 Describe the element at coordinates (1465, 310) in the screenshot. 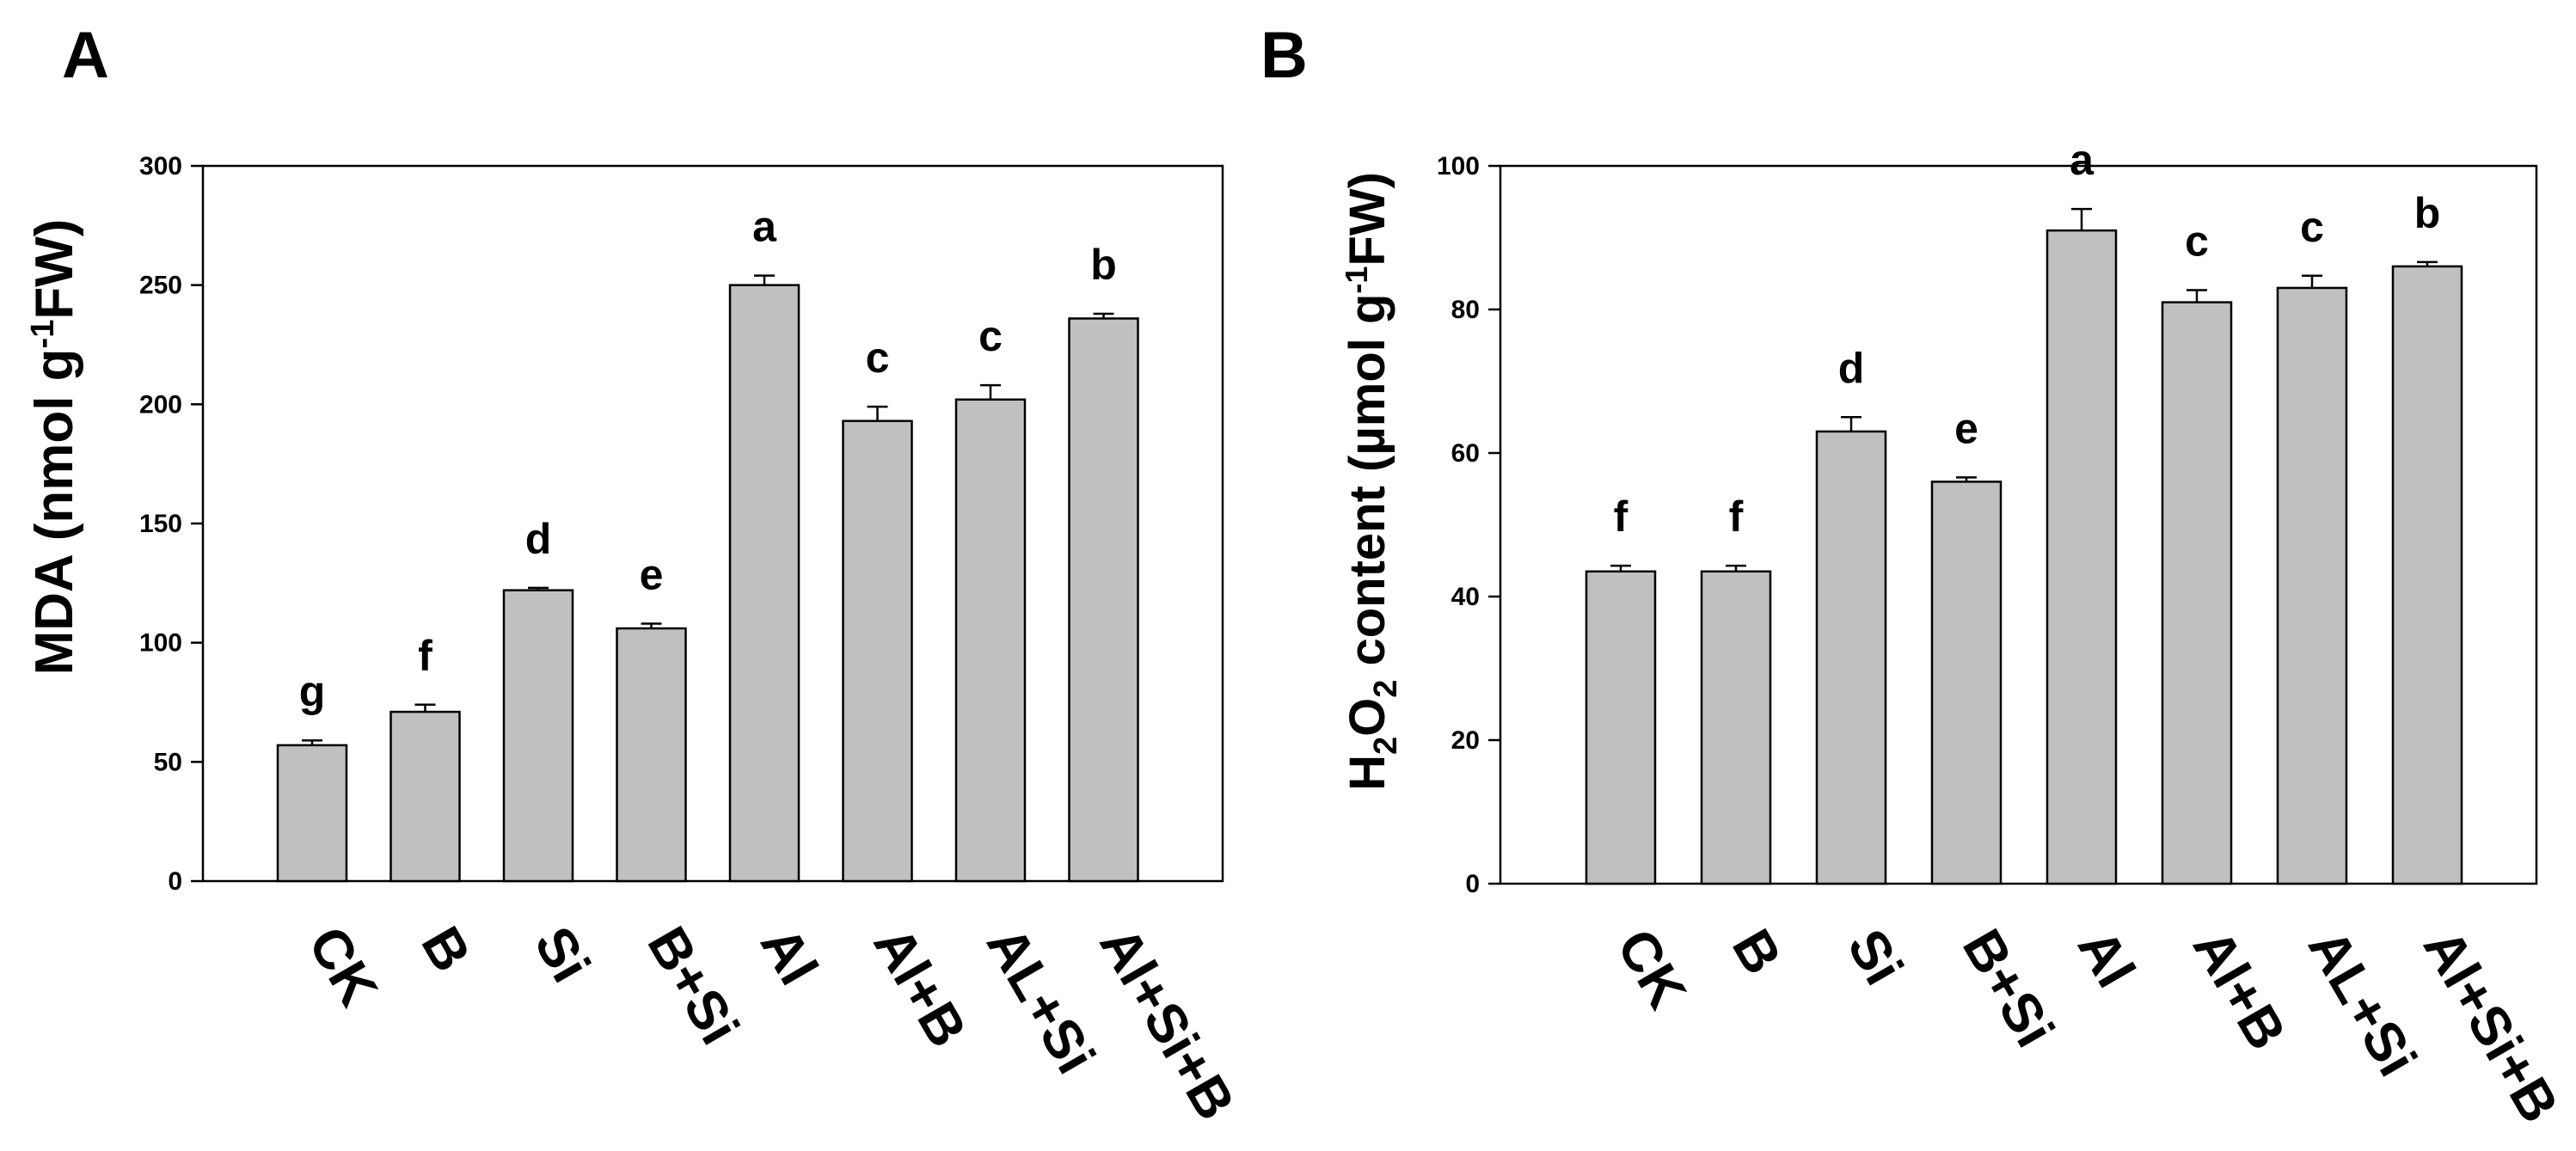

I see `y-tick-label-b: 80` at that location.